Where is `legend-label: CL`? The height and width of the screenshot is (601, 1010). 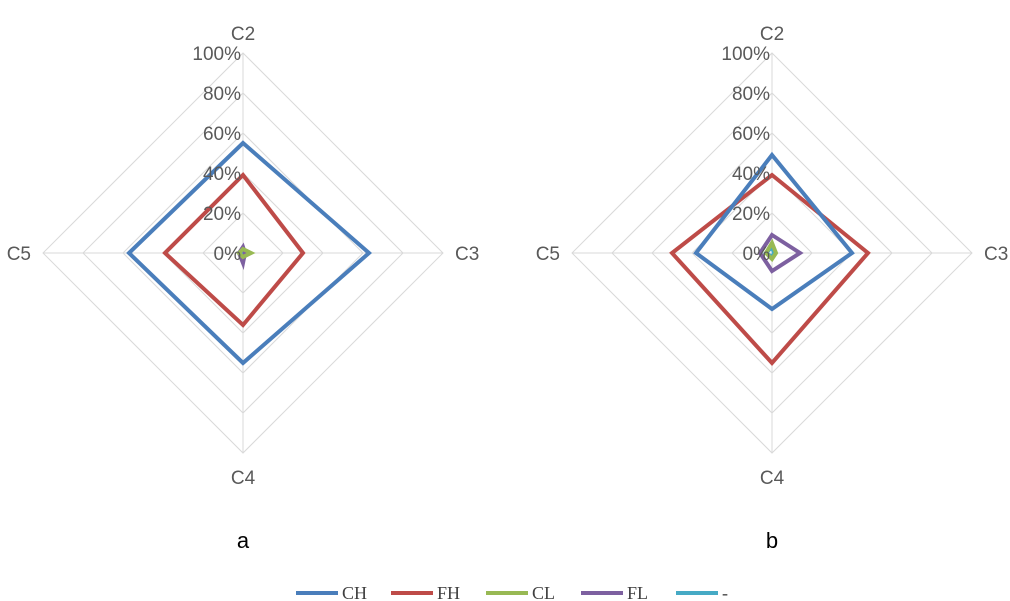 legend-label: CL is located at coordinates (543, 592).